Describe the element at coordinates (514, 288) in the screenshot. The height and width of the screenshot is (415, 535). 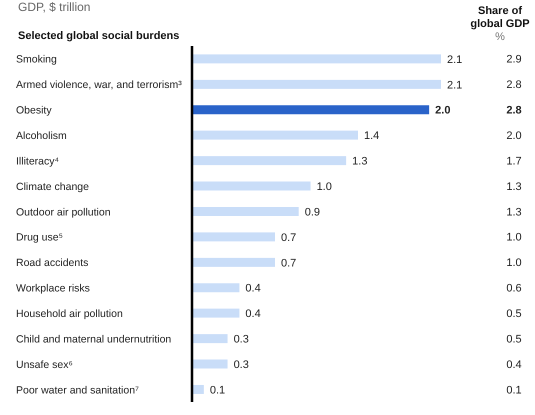
I see `text: 0.6` at that location.